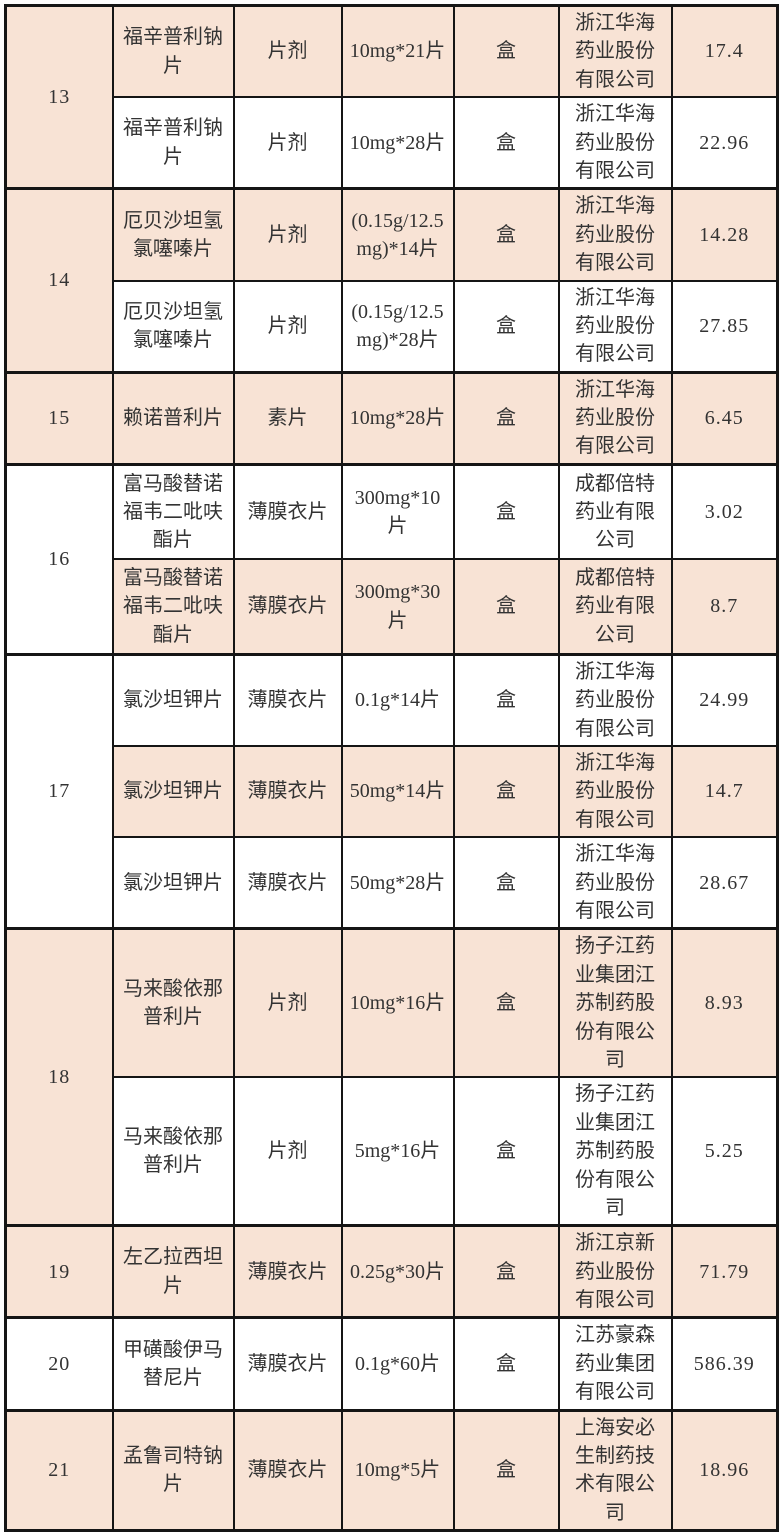  Describe the element at coordinates (287, 418) in the screenshot. I see `cell-form: 素片` at that location.